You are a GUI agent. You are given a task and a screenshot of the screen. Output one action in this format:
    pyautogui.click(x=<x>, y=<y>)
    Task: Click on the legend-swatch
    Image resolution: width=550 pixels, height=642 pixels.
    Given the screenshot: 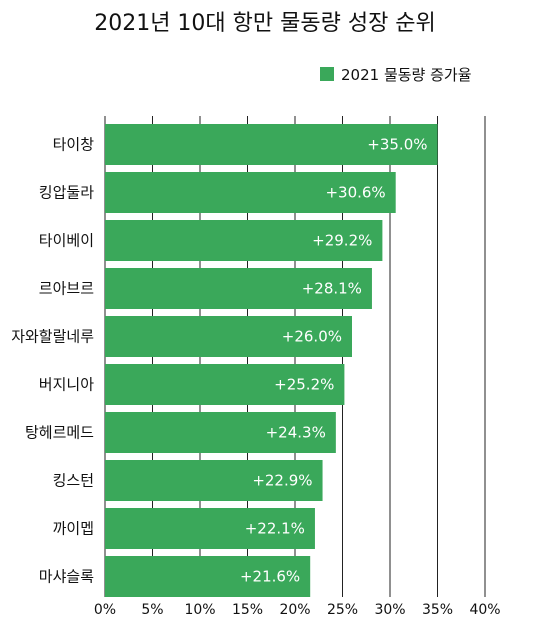 What is the action you would take?
    pyautogui.click(x=327, y=74)
    